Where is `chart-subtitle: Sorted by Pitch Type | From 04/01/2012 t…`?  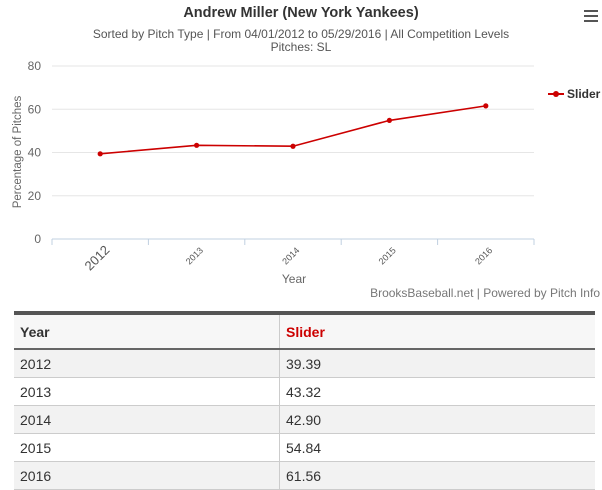 chart-subtitle: Sorted by Pitch Type | From 04/01/2012 t… is located at coordinates (301, 41).